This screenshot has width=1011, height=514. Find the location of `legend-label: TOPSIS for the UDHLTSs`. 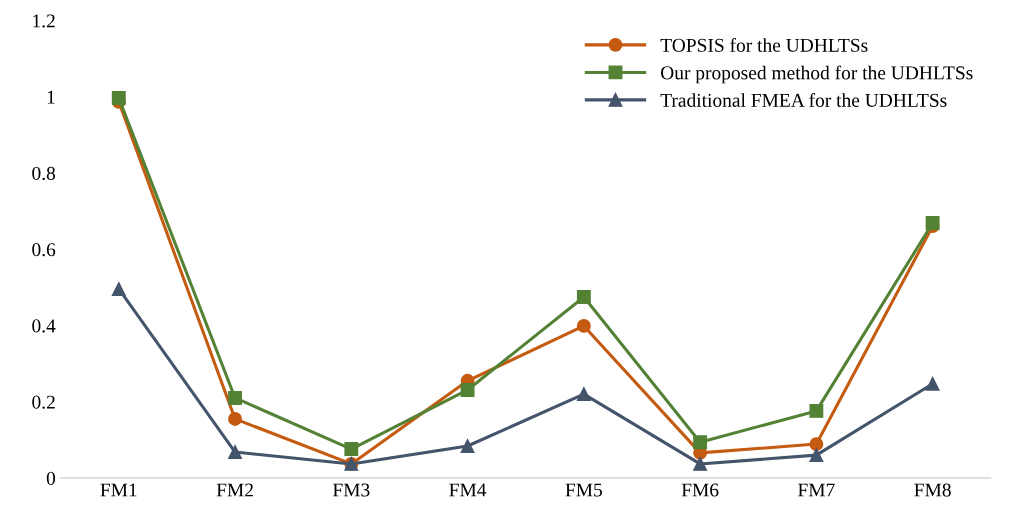

legend-label: TOPSIS for the UDHLTSs is located at coordinates (764, 44).